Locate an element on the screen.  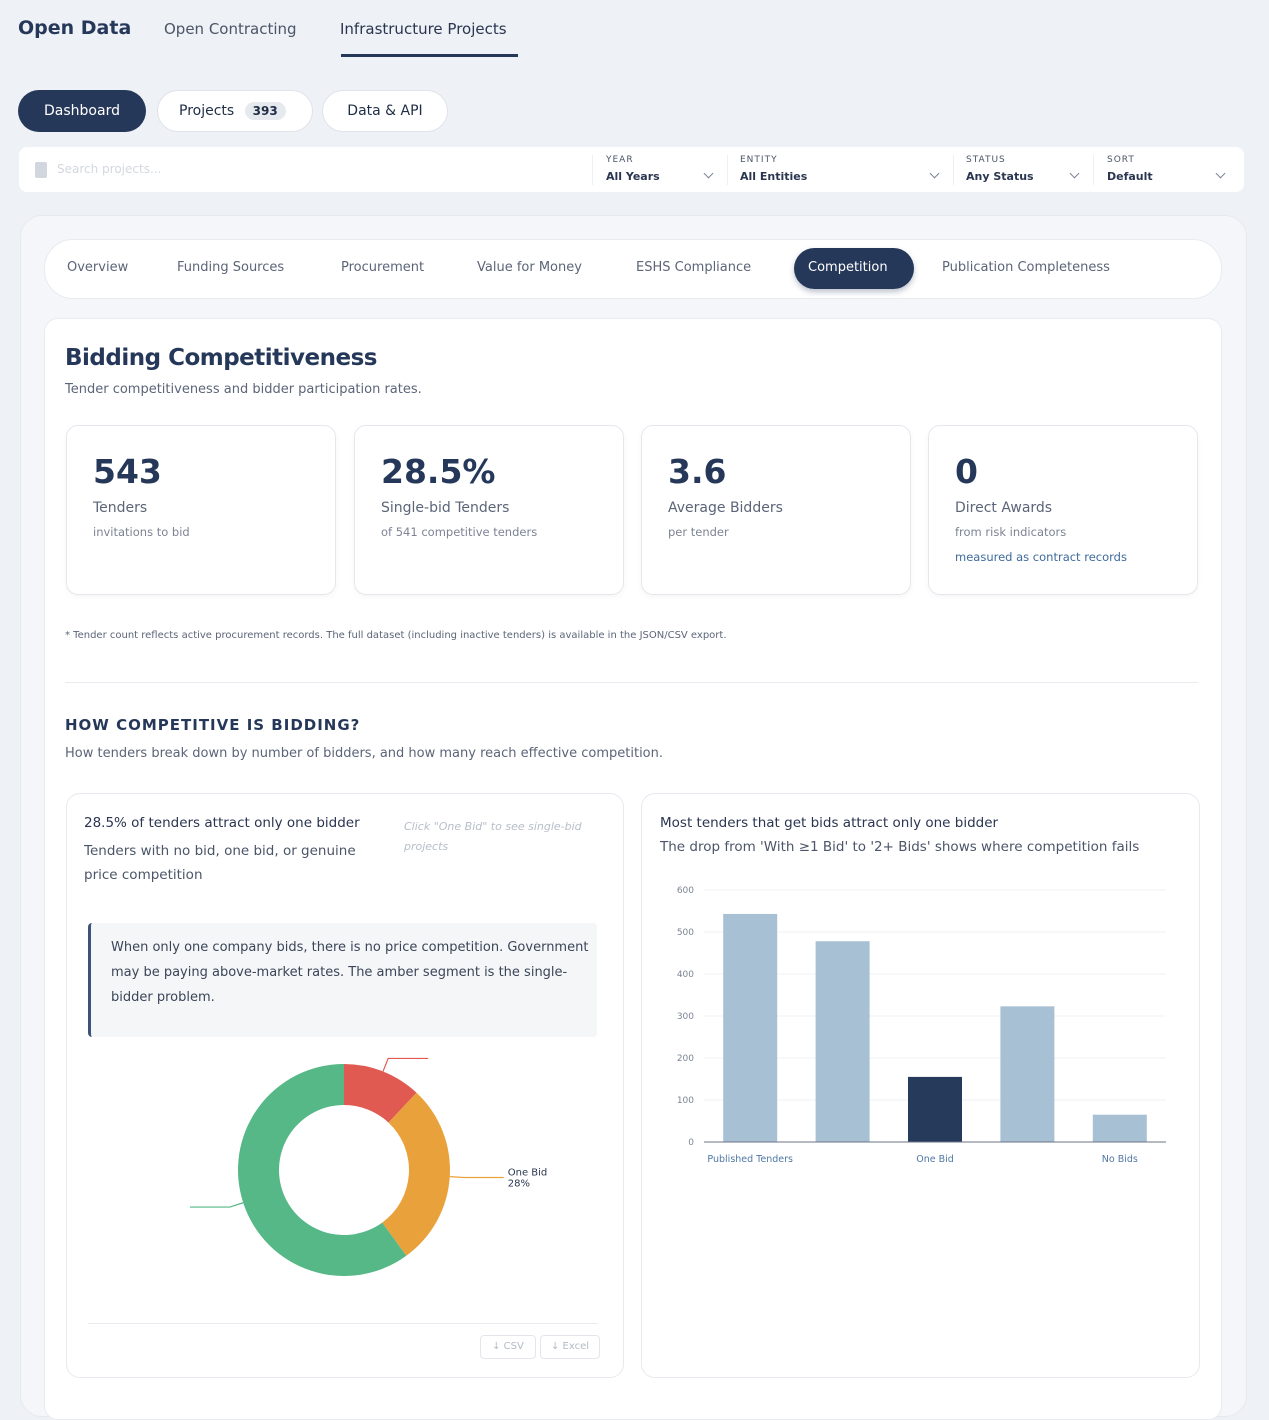
tab: Overview is located at coordinates (98, 267).